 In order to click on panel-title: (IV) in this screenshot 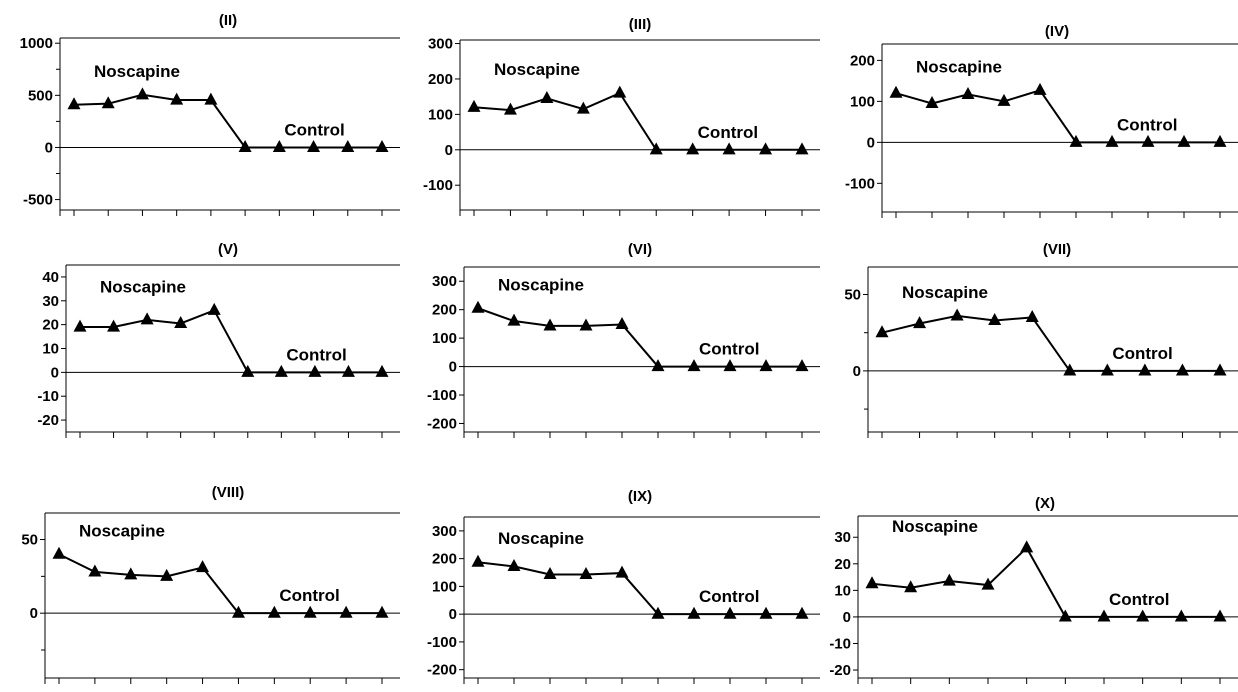, I will do `click(1057, 31)`.